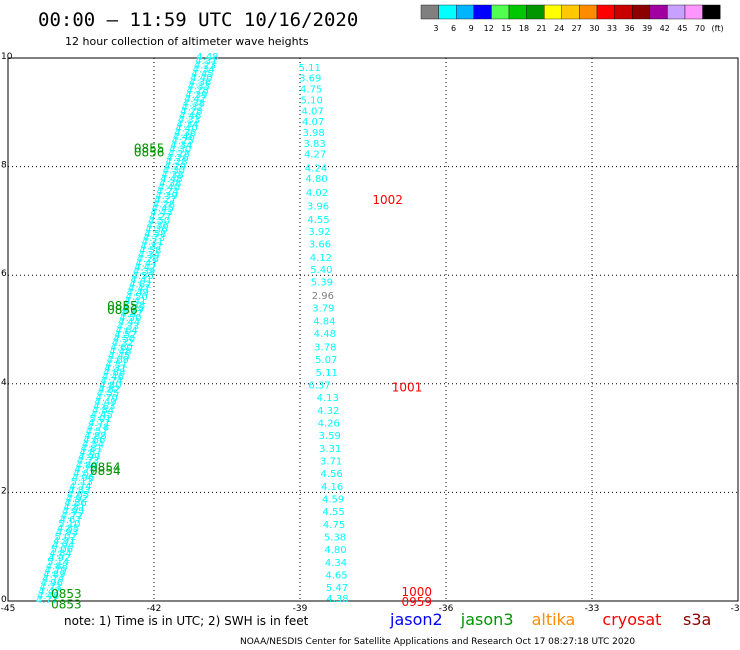 The image size is (740, 650). Describe the element at coordinates (156, 230) in the screenshot. I see `wave-height-value: 4.36` at that location.